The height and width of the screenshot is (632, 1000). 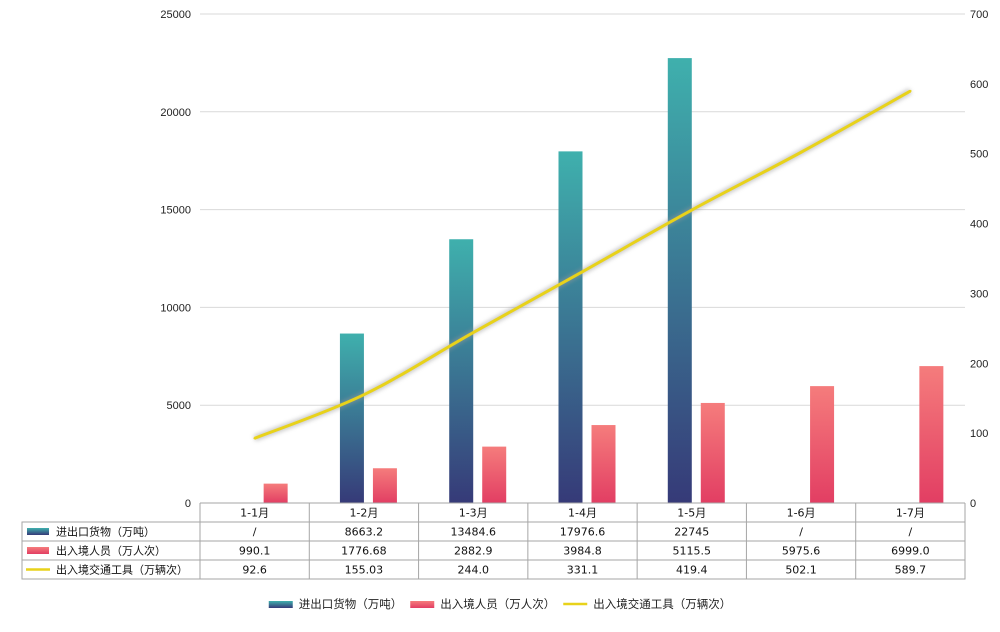 What do you see at coordinates (583, 532) in the screenshot?
I see `table-cell-value: 17976.6` at bounding box center [583, 532].